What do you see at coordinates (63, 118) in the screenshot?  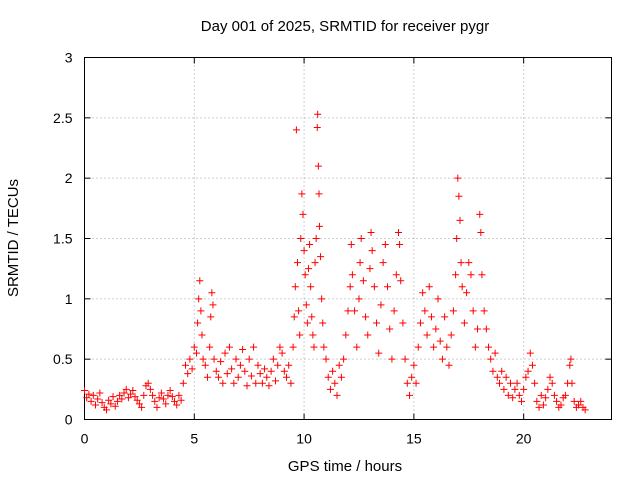 I see `y-tick-label: 2.5` at bounding box center [63, 118].